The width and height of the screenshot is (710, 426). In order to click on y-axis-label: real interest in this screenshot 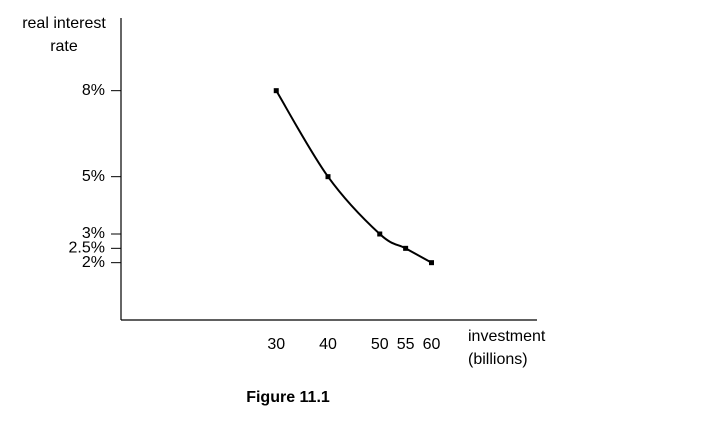, I will do `click(64, 23)`.